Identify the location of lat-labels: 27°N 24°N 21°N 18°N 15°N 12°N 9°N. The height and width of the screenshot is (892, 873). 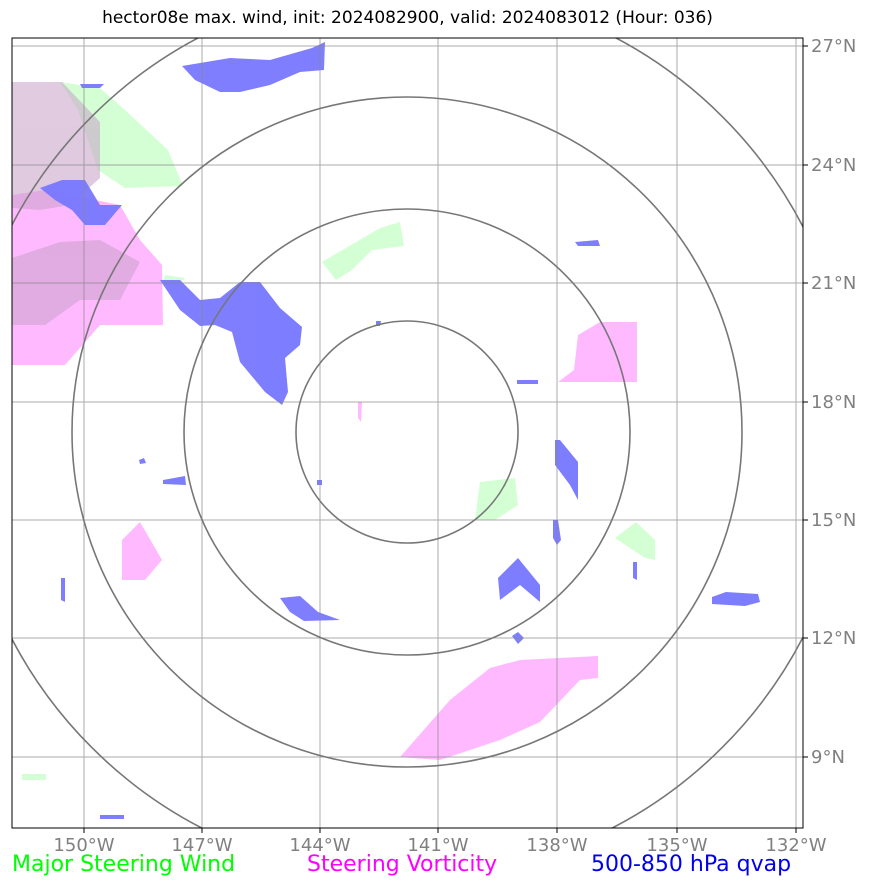
(833, 402).